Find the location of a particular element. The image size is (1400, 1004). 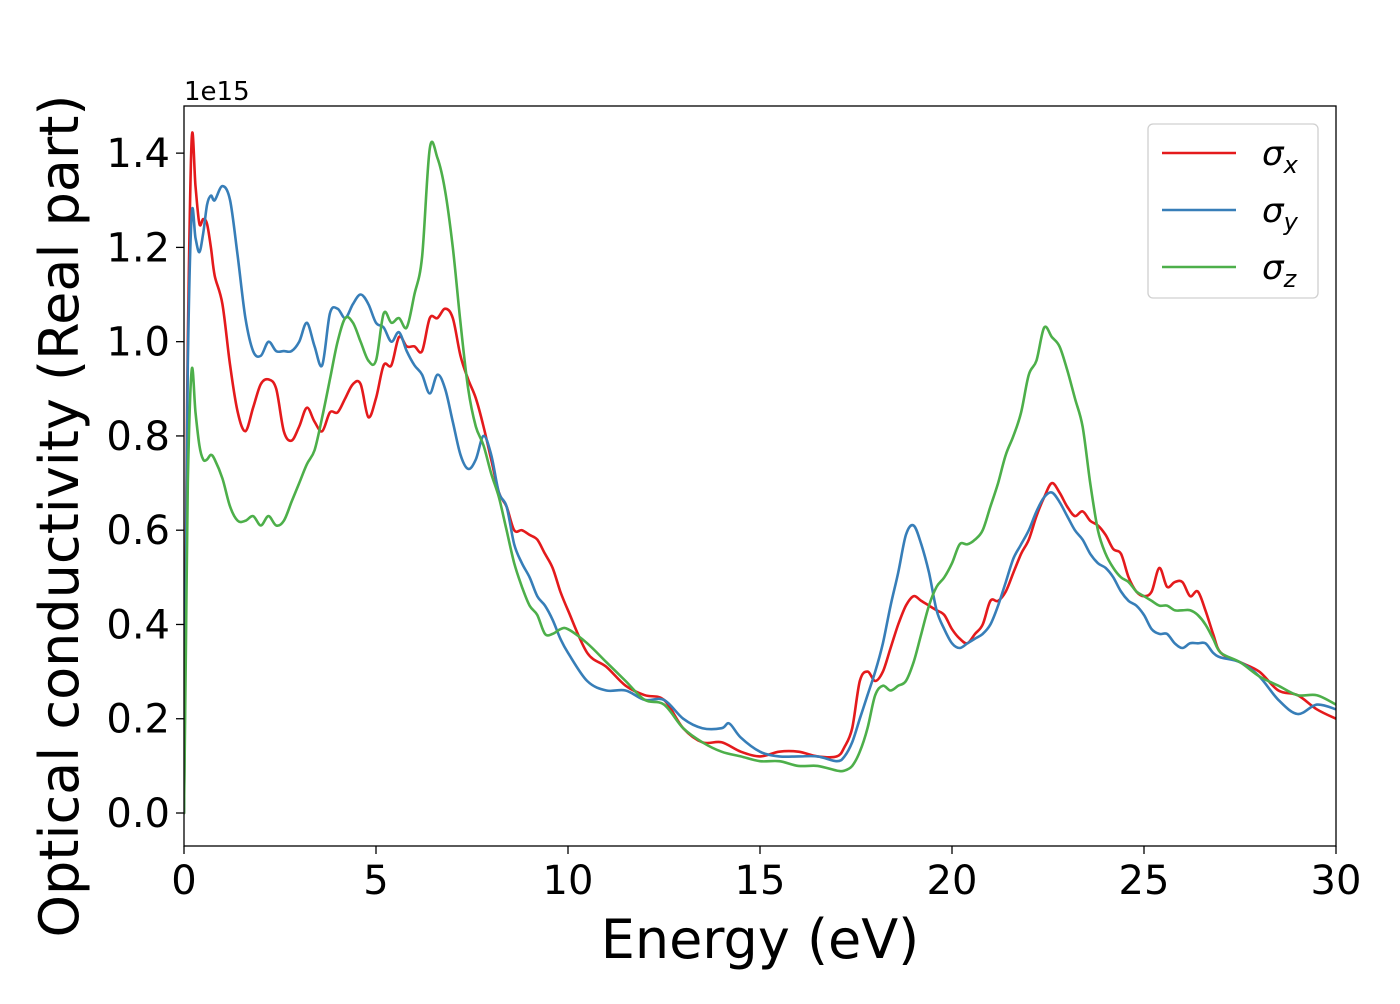

y-offset-label: 1e15 is located at coordinates (217, 92).